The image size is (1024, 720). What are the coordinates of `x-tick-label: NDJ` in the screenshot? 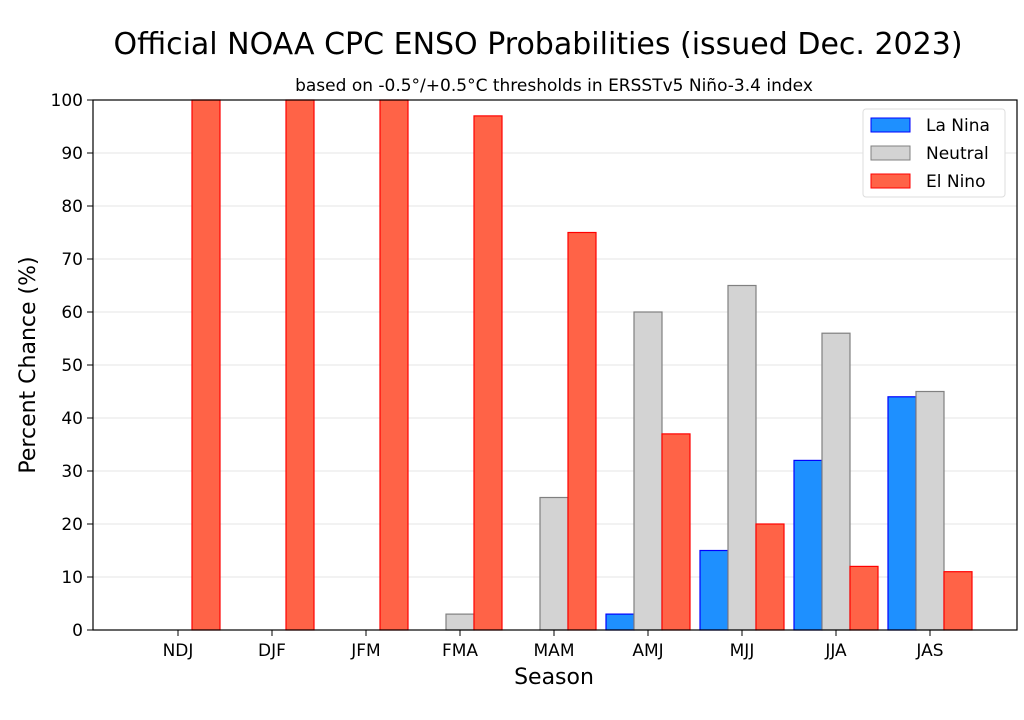 It's located at (178, 651).